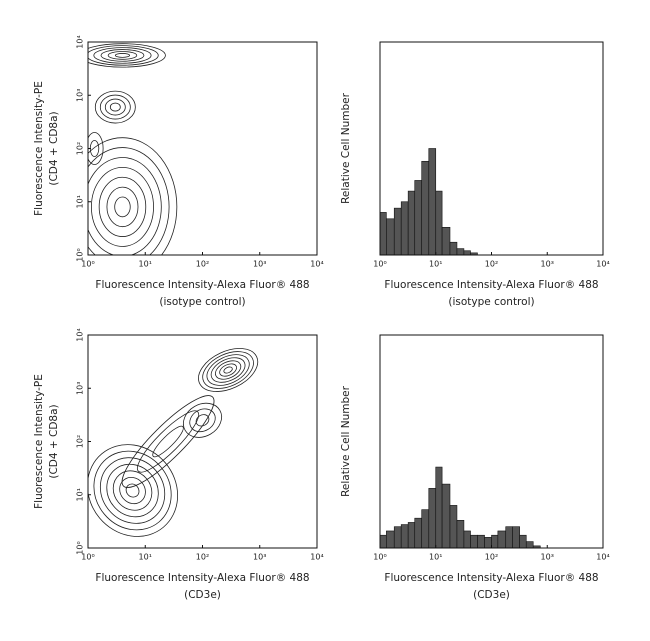  What do you see at coordinates (202, 578) in the screenshot?
I see `x-axis-label: Fluorescence Intensity-Alexa Fluor® 488` at bounding box center [202, 578].